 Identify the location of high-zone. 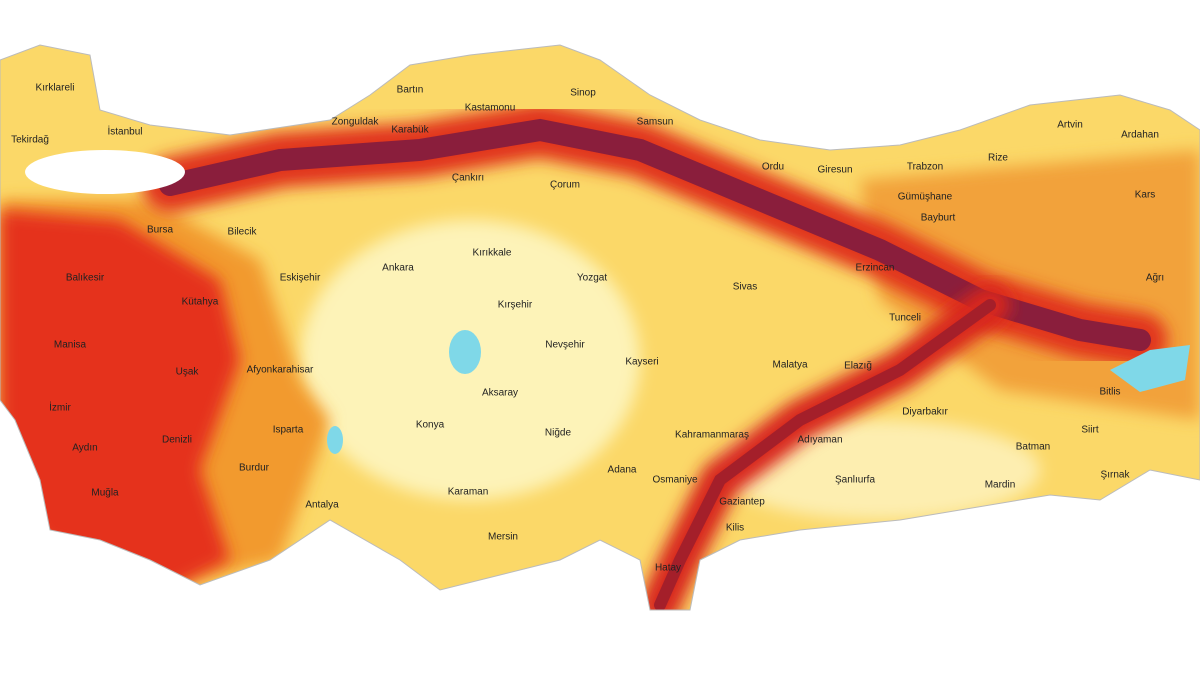
(120, 400).